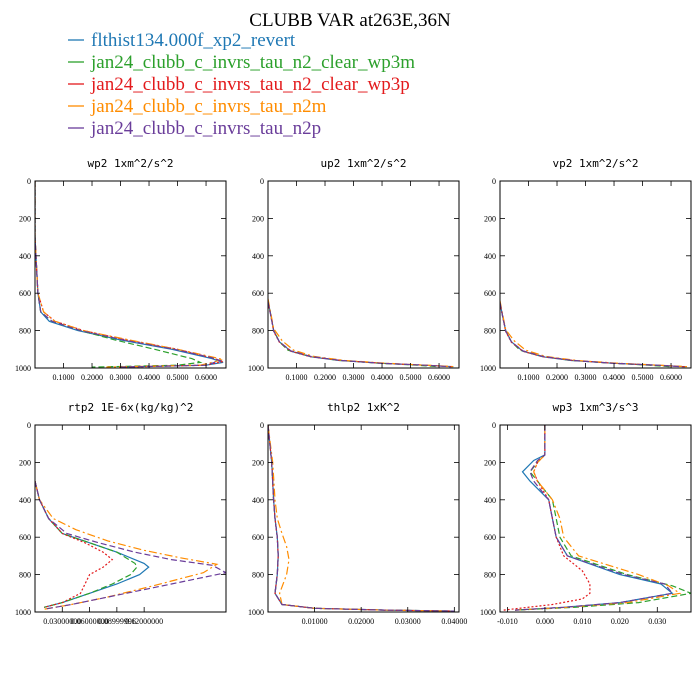  I want to click on x-tick-label: 0.04000, so click(454, 621).